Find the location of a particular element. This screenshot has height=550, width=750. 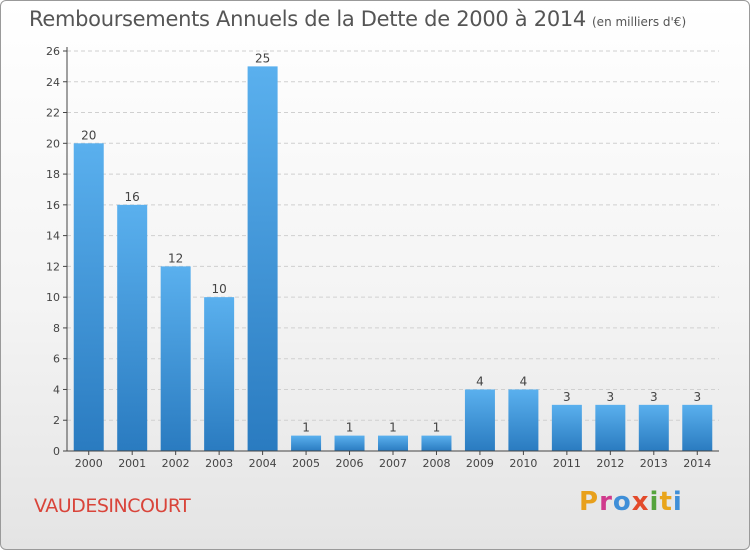

x-tick-label: 2012 is located at coordinates (610, 463).